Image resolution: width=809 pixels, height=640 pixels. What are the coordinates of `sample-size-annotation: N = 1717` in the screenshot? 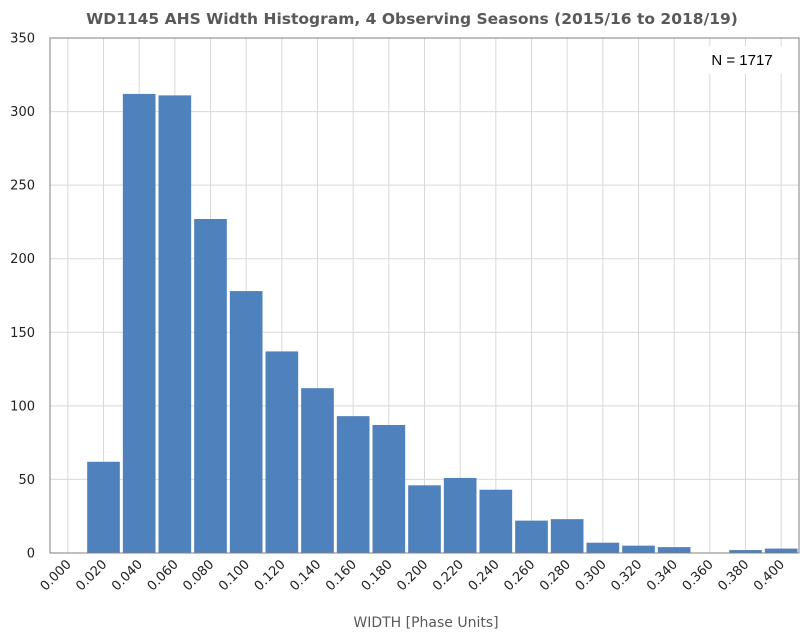 It's located at (741, 60).